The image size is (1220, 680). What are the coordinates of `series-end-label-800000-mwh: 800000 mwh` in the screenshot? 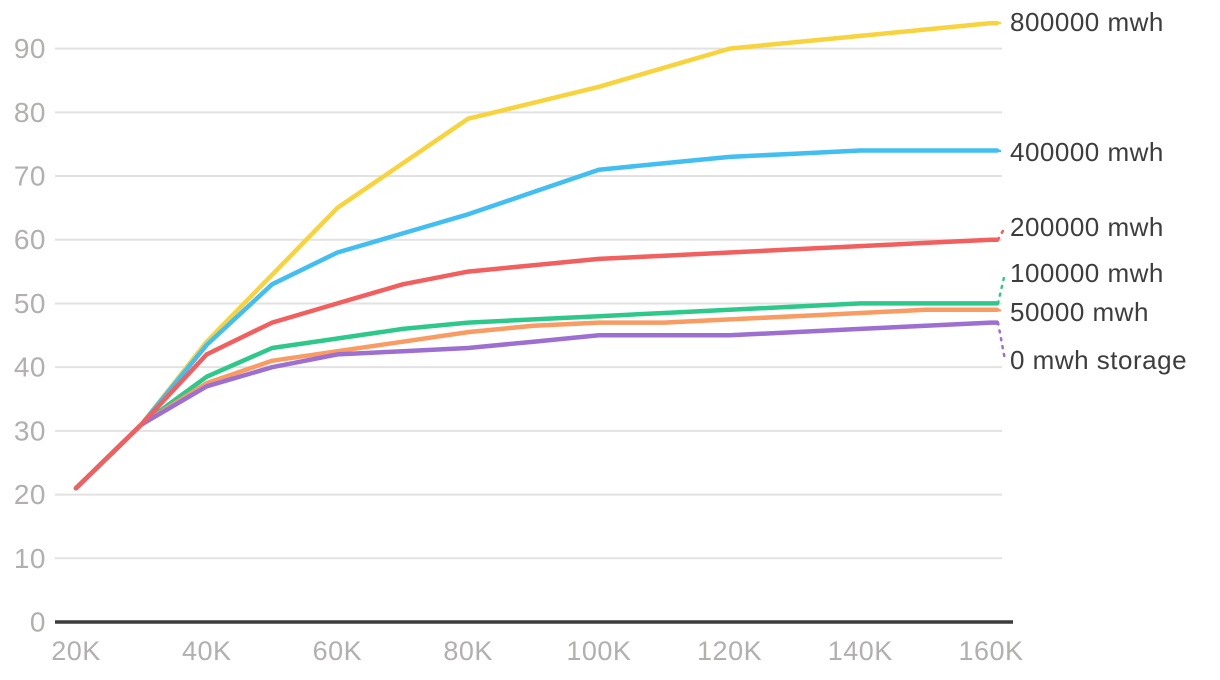 It's located at (1087, 22).